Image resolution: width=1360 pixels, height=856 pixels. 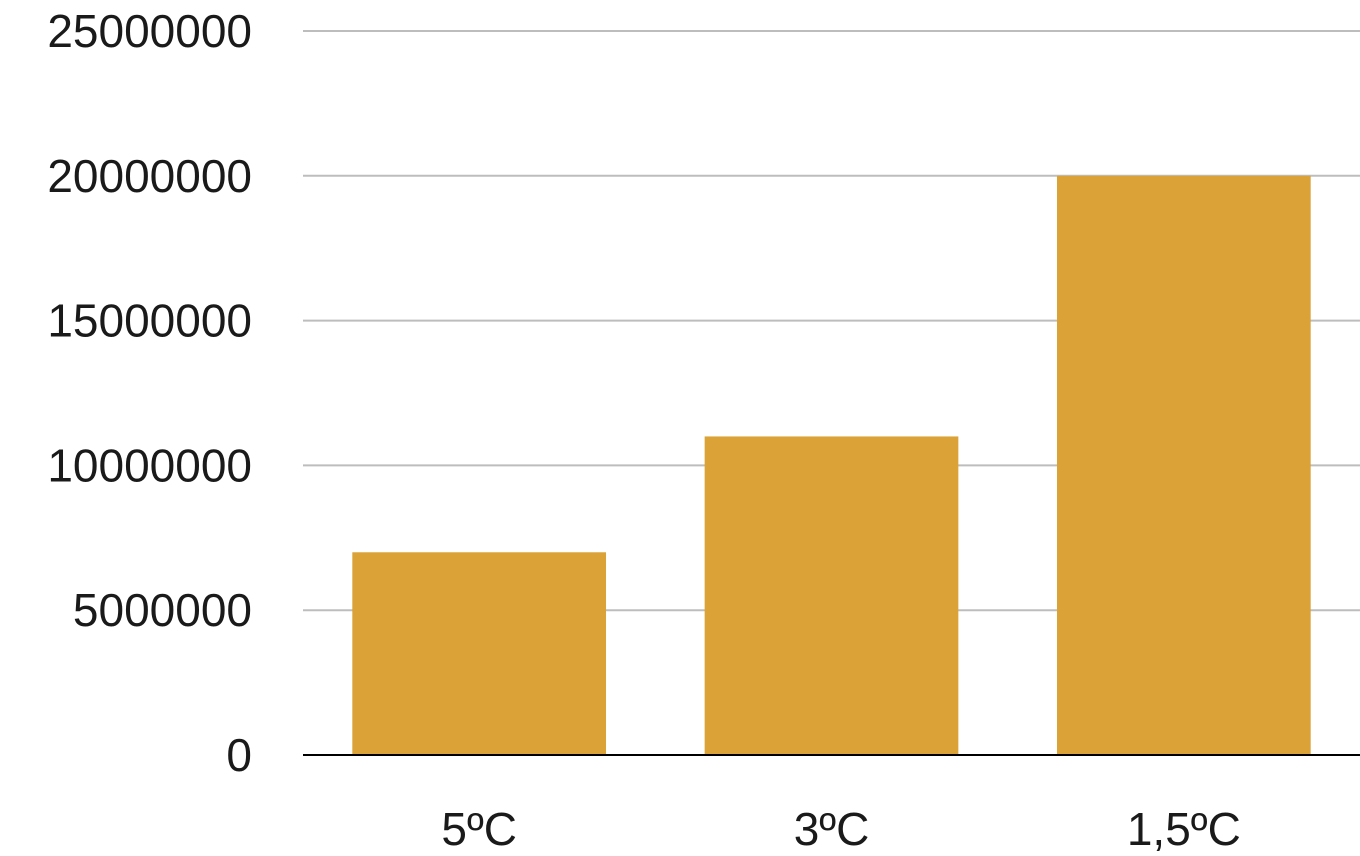 What do you see at coordinates (149, 176) in the screenshot?
I see `y-tick-label: 20000000` at bounding box center [149, 176].